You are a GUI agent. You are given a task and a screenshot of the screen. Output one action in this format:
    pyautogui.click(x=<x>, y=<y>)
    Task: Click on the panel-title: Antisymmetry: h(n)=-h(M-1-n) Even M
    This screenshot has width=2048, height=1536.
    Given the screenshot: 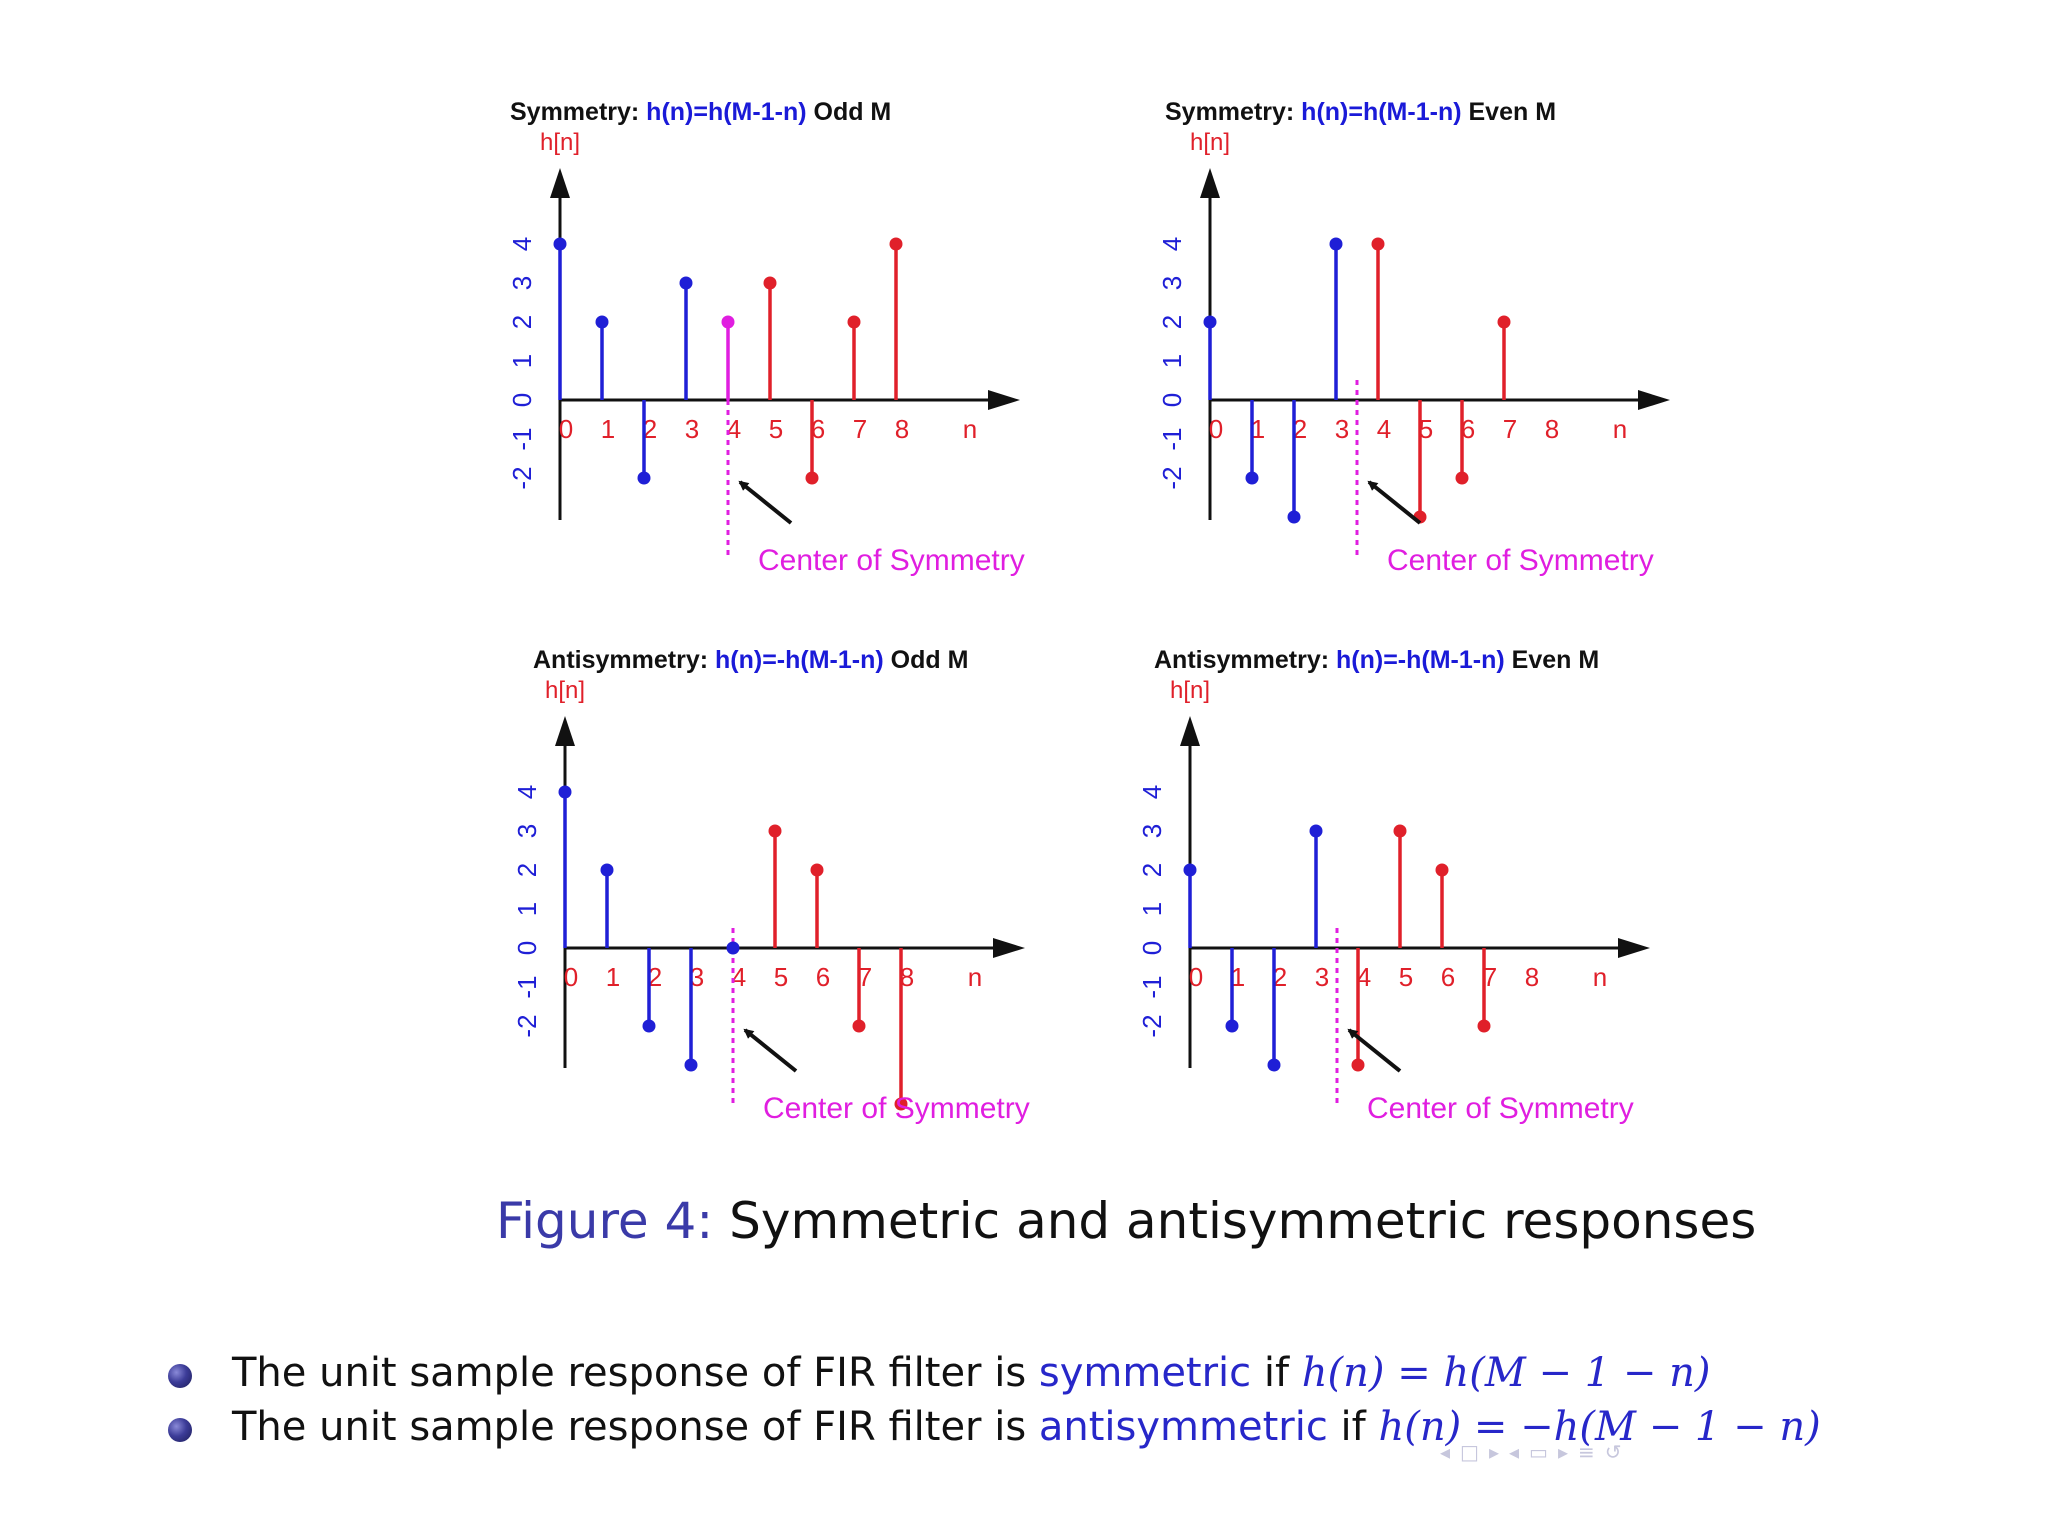 What is the action you would take?
    pyautogui.click(x=1376, y=660)
    